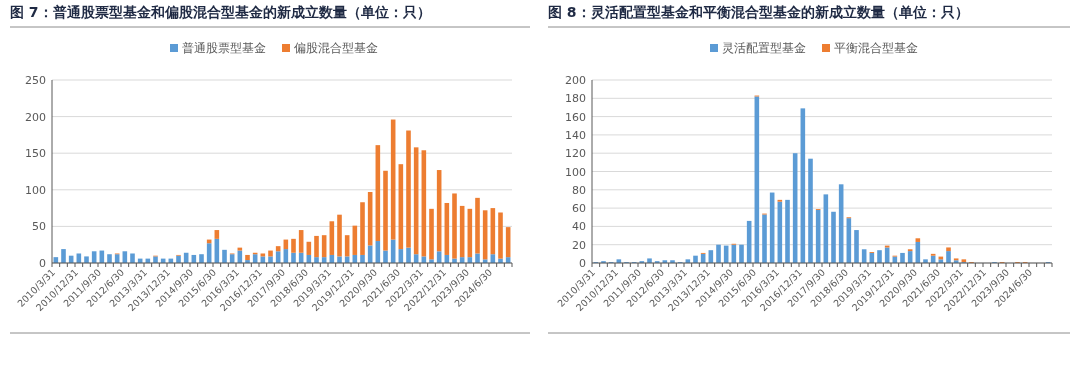 The image size is (1080, 370). What do you see at coordinates (876, 48) in the screenshot?
I see `legend-label: 平衡混合型基金` at bounding box center [876, 48].